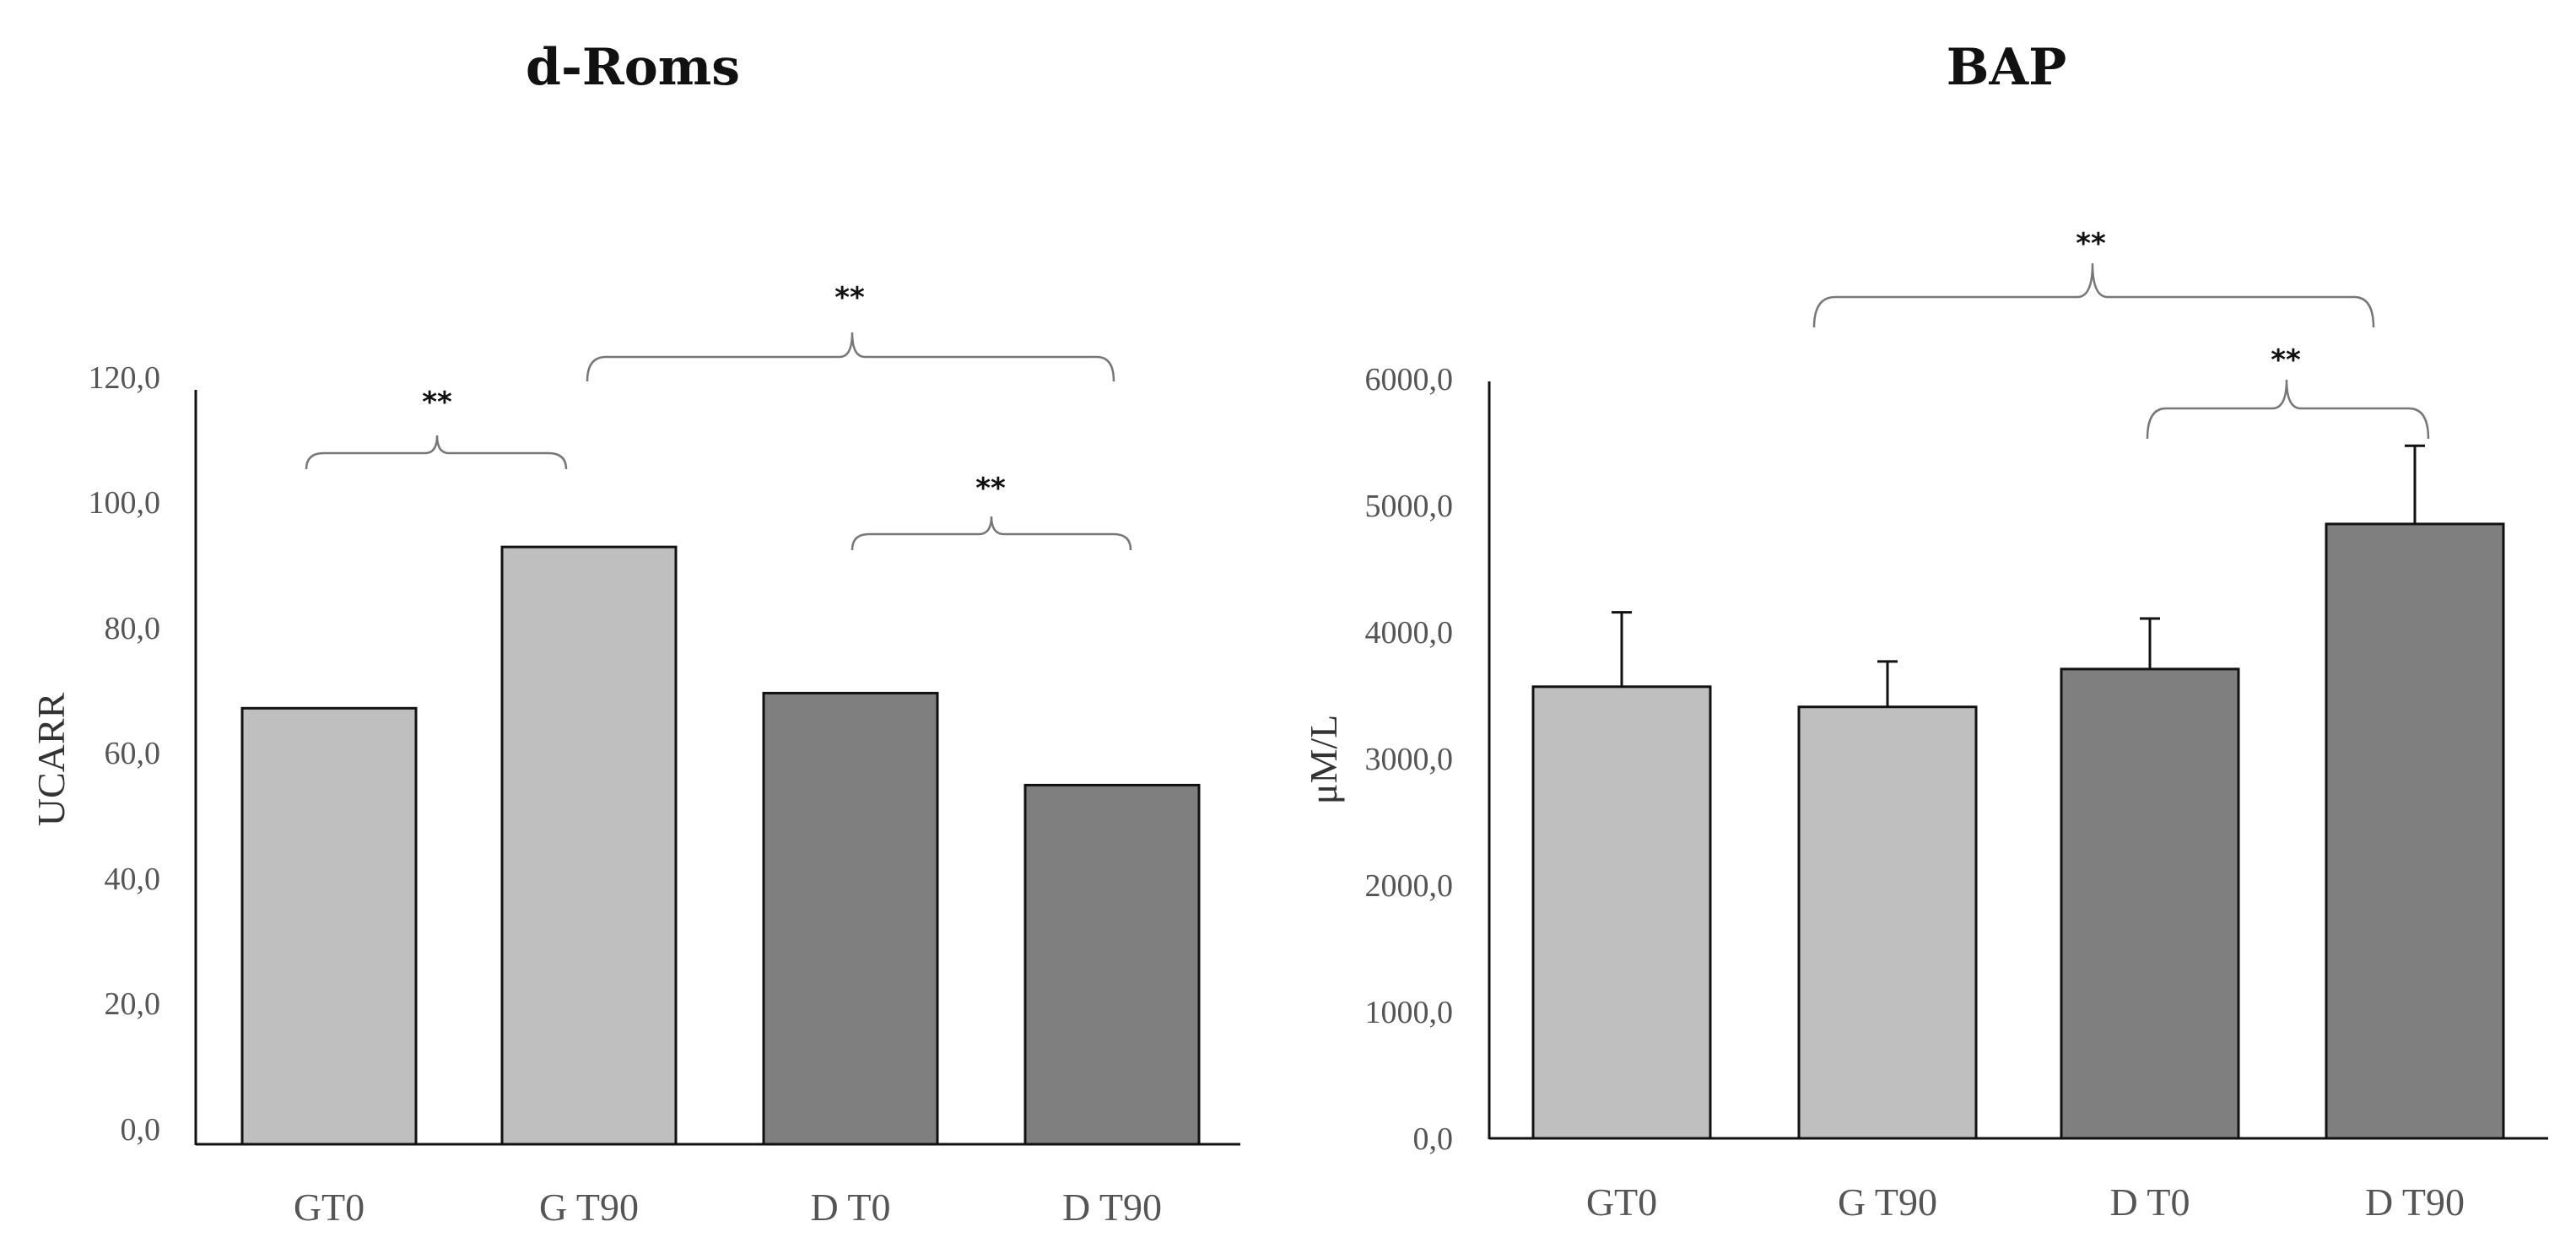 The width and height of the screenshot is (2576, 1259). I want to click on bap-category-label: GT0, so click(1621, 1202).